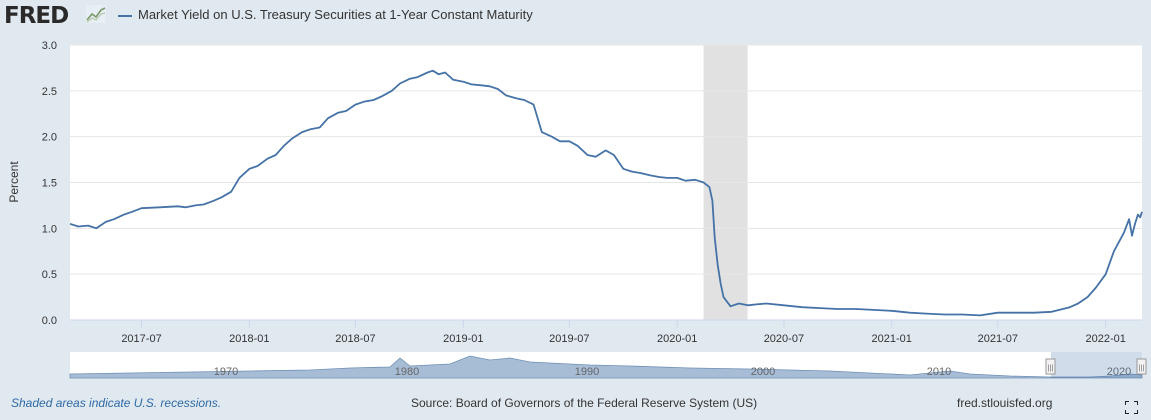 This screenshot has width=1151, height=420. Describe the element at coordinates (1141, 366) in the screenshot. I see `navigator-right-handle: |||` at that location.